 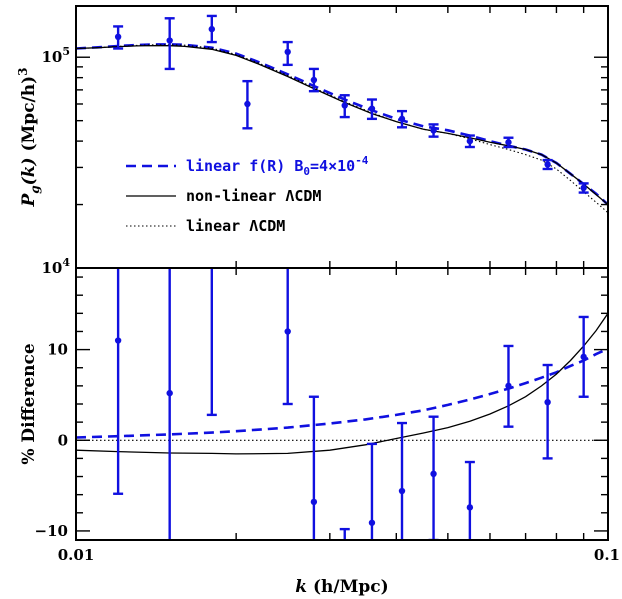 I want to click on svg-text: linear f(R) B0=4×10-4, so click(x=277, y=166).